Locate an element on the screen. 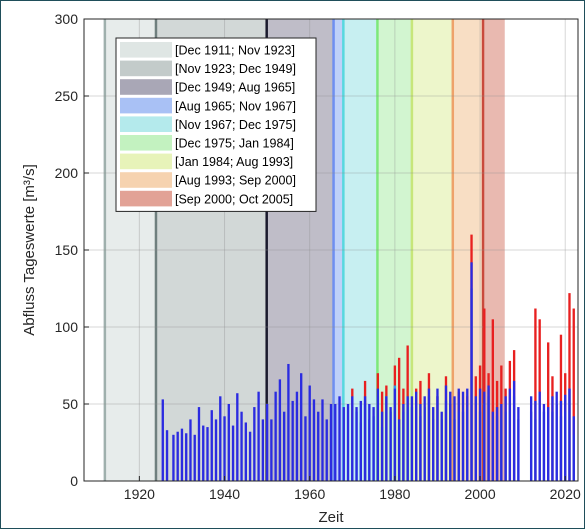 This screenshot has width=585, height=529. legend-label: [Jan 1984; Aug 1993] is located at coordinates (234, 162).